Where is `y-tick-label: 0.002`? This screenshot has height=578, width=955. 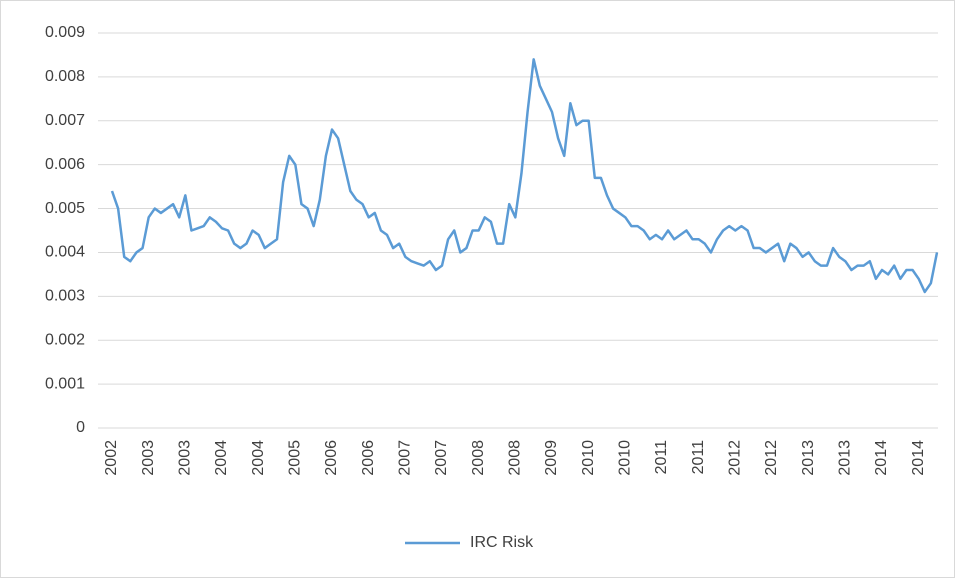
y-tick-label: 0.002 is located at coordinates (65, 339).